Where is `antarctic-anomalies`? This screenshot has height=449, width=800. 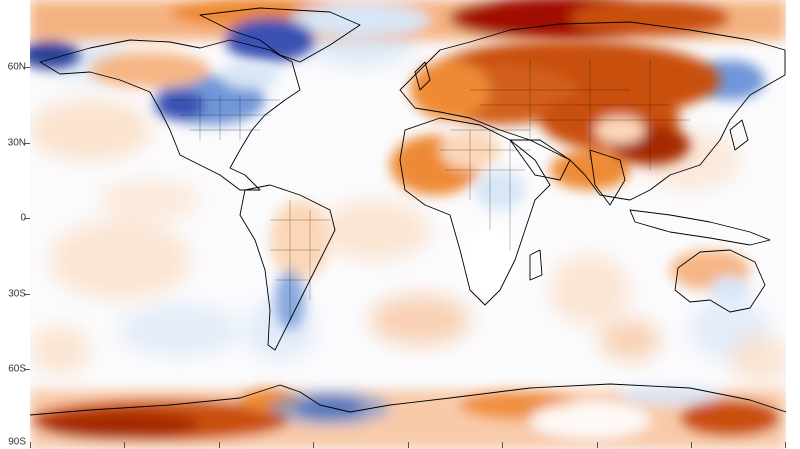
antarctic-anomalies is located at coordinates (408, 417).